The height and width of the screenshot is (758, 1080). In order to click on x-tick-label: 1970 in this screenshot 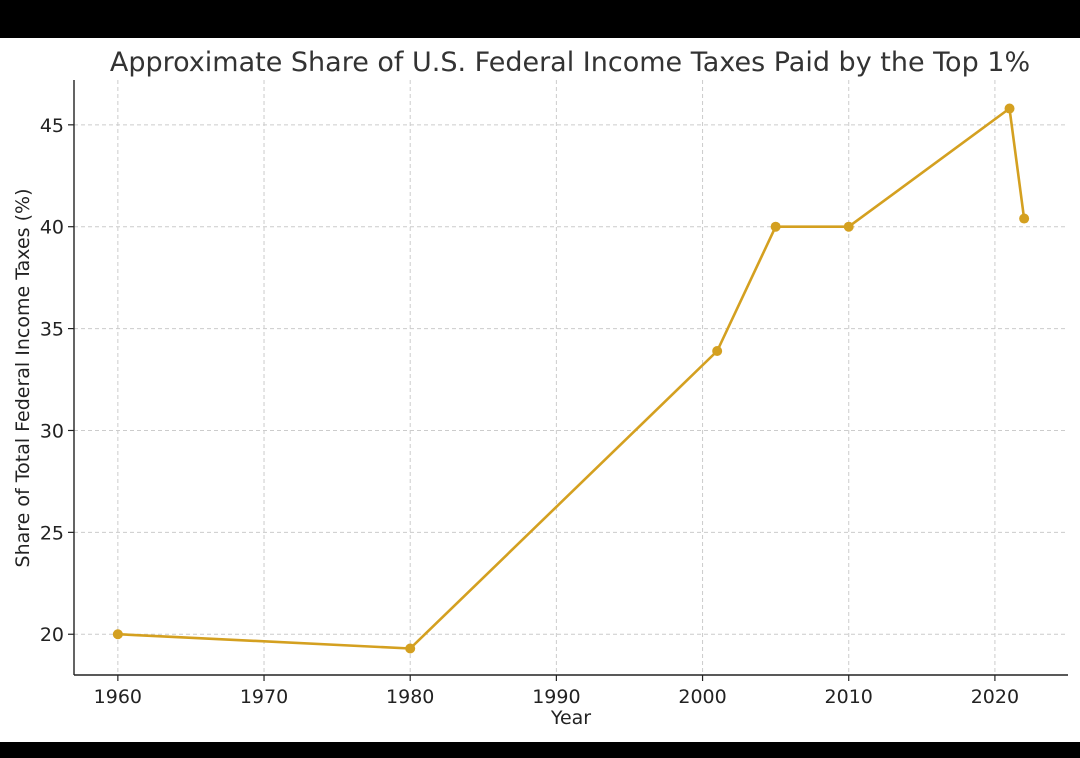, I will do `click(264, 697)`.